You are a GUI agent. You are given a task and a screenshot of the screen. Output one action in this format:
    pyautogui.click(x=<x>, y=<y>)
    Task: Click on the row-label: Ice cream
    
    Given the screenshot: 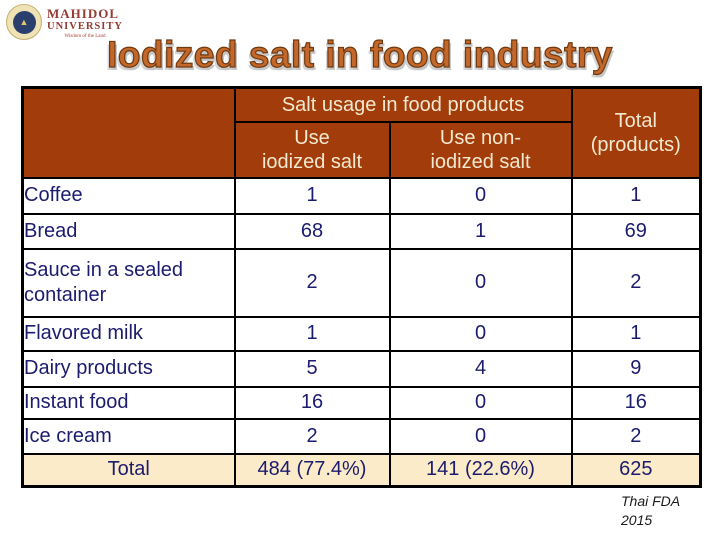 What is the action you would take?
    pyautogui.click(x=128, y=436)
    